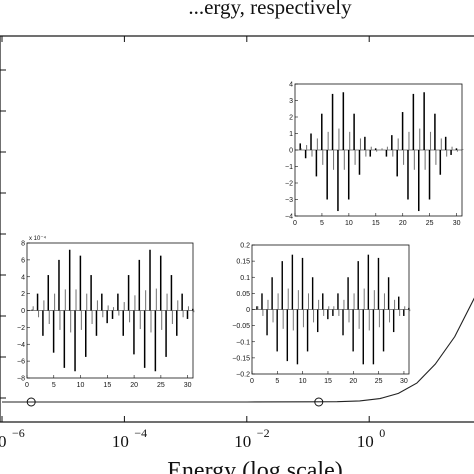  What do you see at coordinates (379, 381) in the screenshot?
I see `inset-x-tick-label: 25` at bounding box center [379, 381].